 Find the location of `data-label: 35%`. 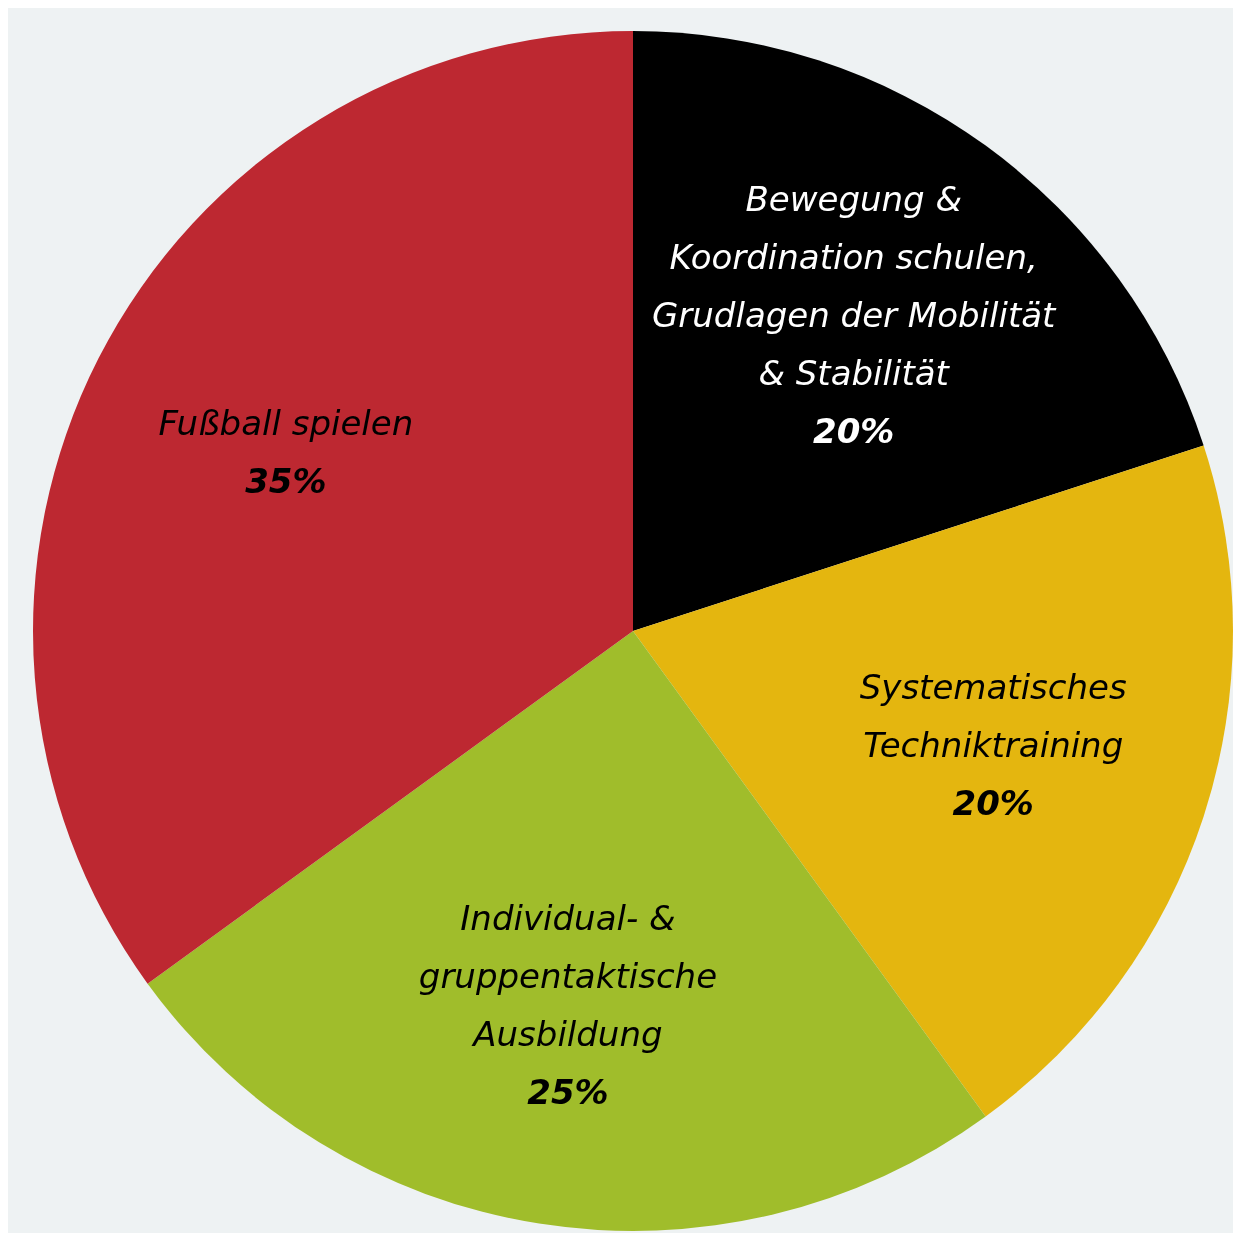

data-label: 35% is located at coordinates (286, 480).